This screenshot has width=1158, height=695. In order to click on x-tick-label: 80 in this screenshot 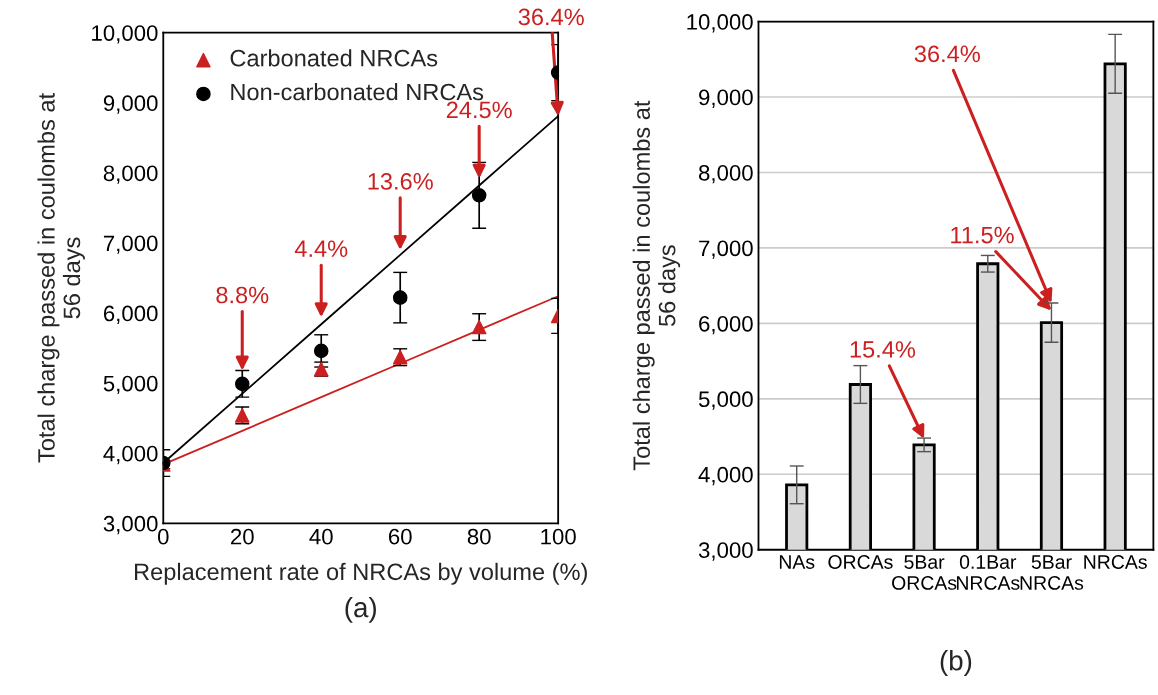, I will do `click(479, 536)`.